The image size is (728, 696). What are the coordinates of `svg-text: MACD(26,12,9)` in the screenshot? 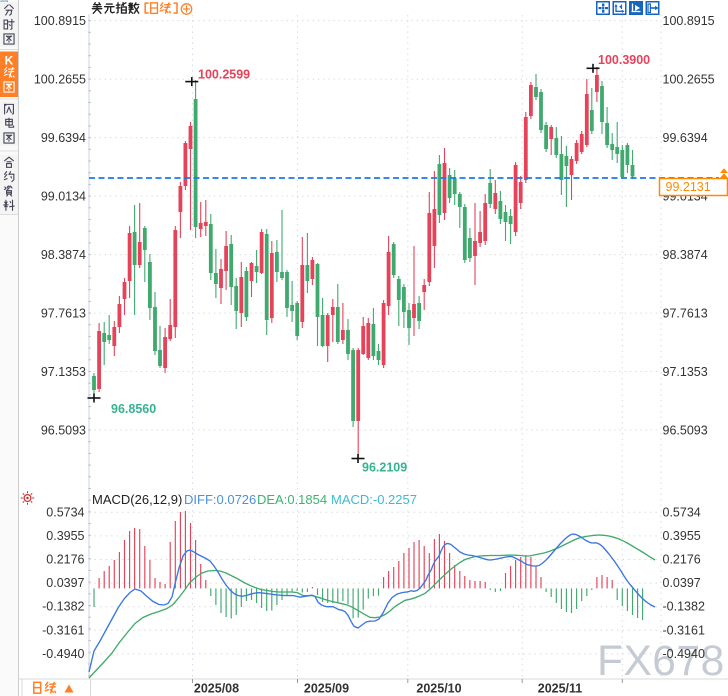 It's located at (137, 499).